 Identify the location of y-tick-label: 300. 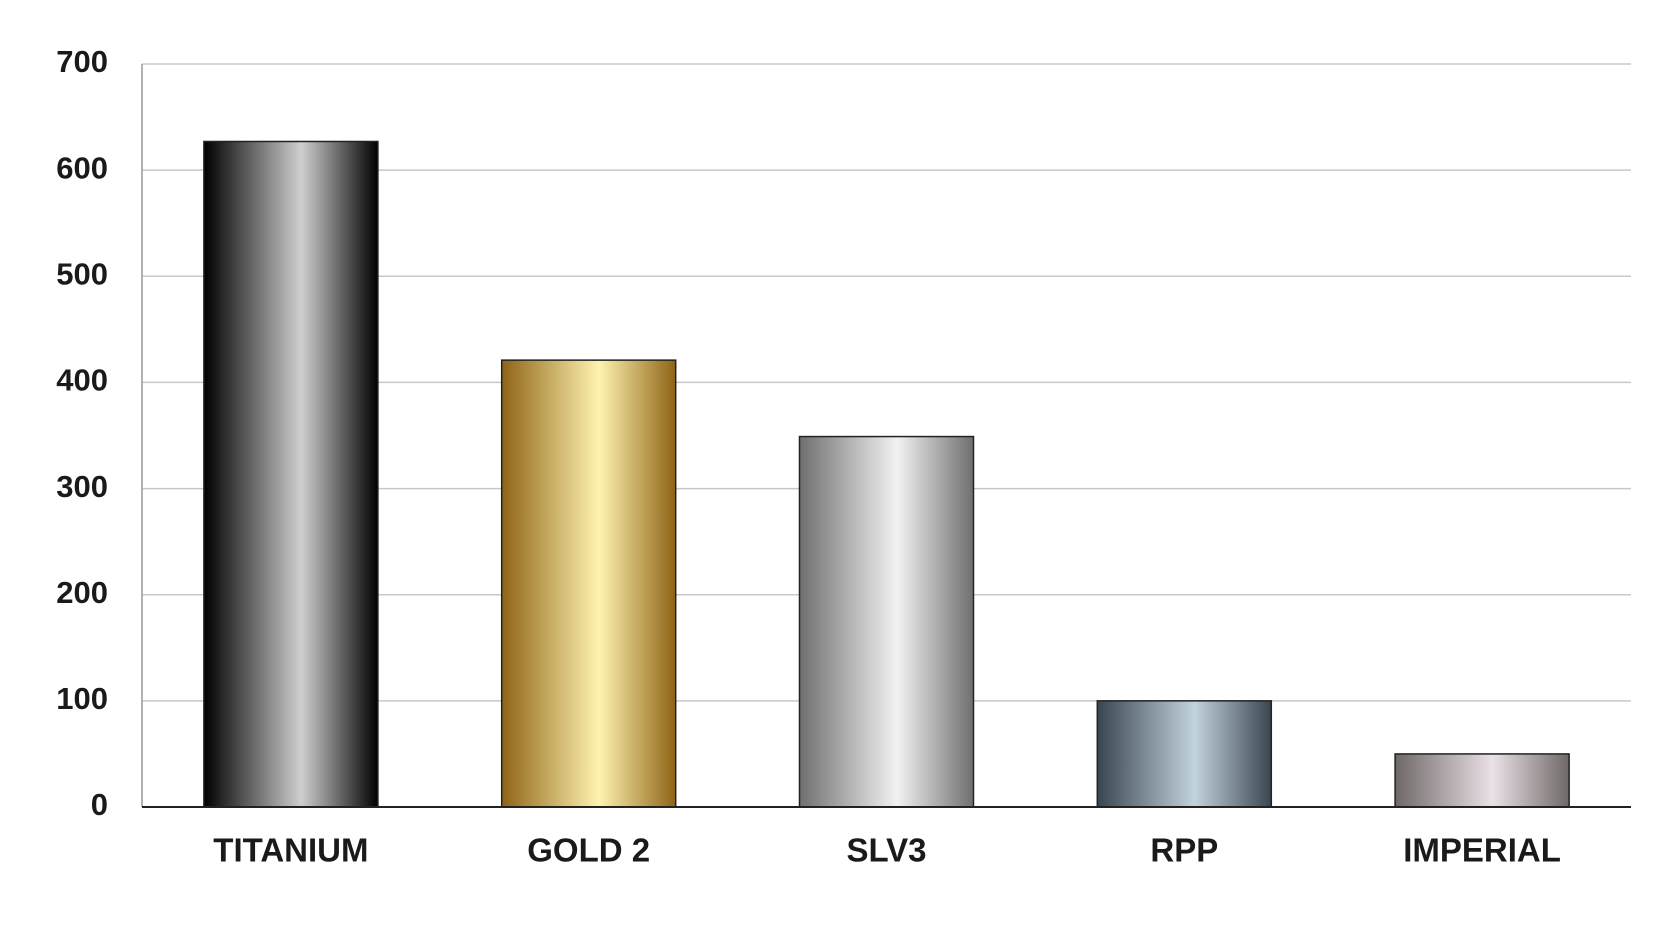
(82, 486).